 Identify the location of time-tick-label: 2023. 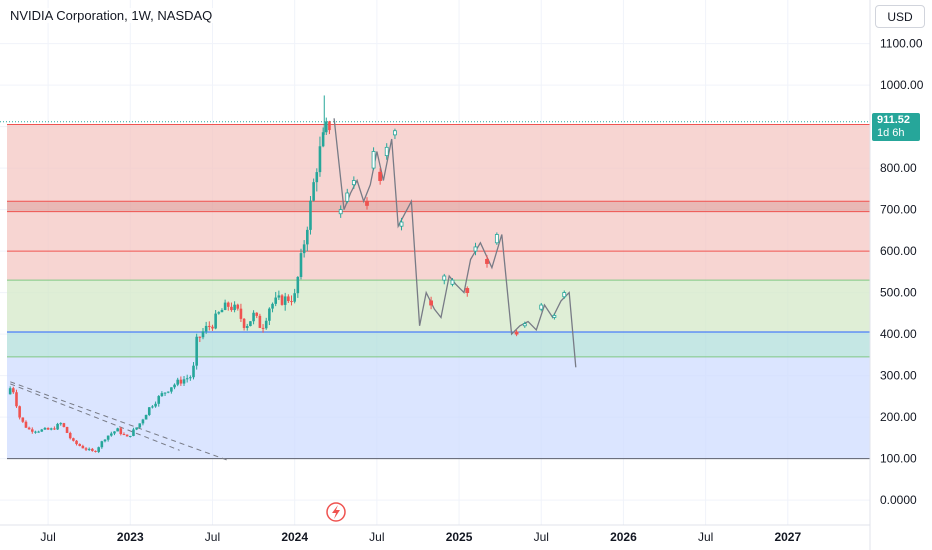
(130, 537).